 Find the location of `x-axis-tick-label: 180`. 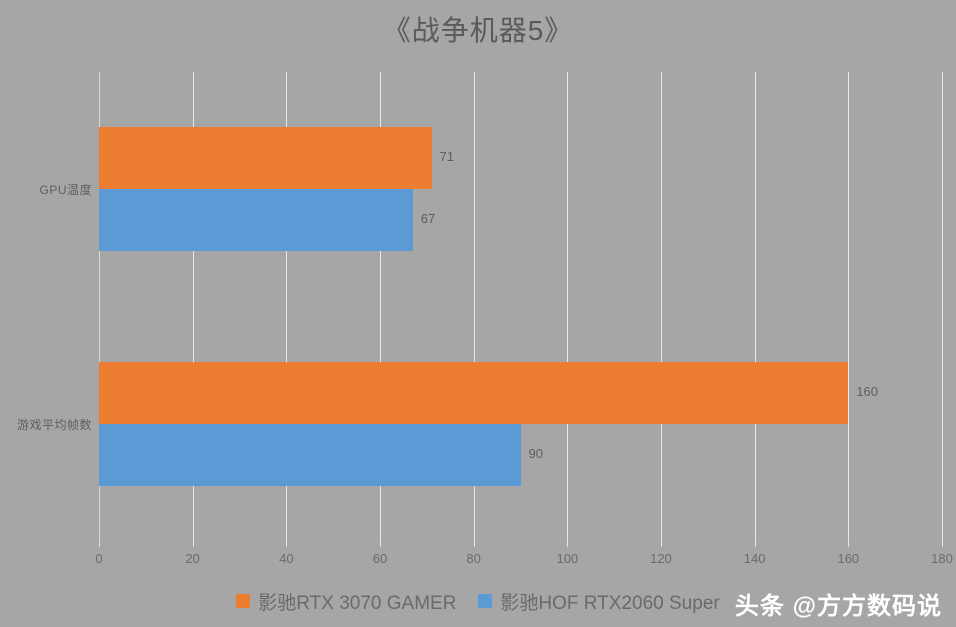

x-axis-tick-label: 180 is located at coordinates (942, 558).